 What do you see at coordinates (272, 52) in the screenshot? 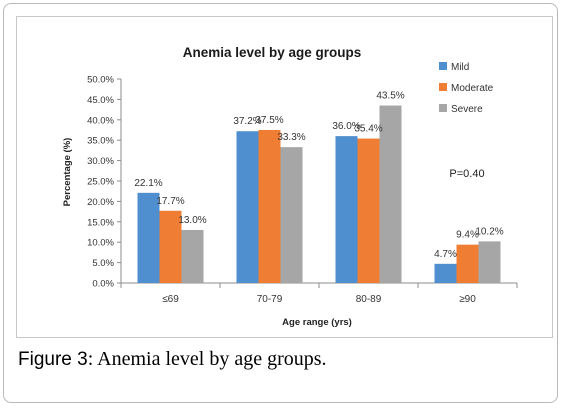
I see `chart-title: Anemia level by age groups` at bounding box center [272, 52].